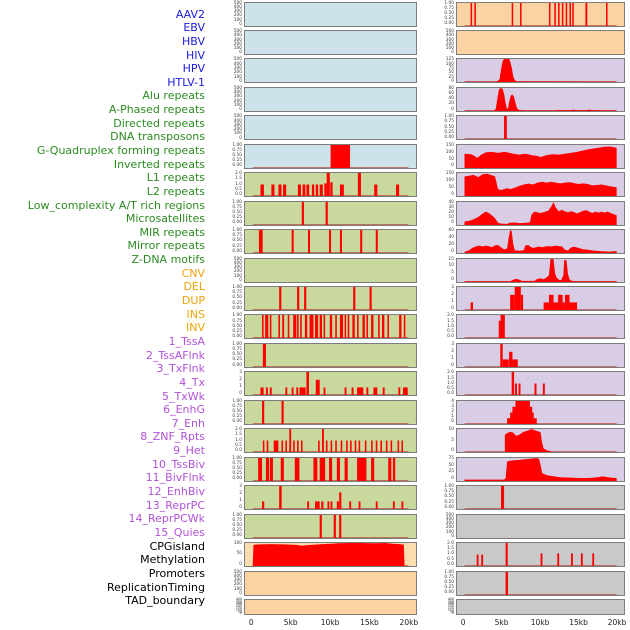 This screenshot has width=630, height=630. Describe the element at coordinates (184, 410) in the screenshot. I see `track-label: 6_EnhG` at that location.